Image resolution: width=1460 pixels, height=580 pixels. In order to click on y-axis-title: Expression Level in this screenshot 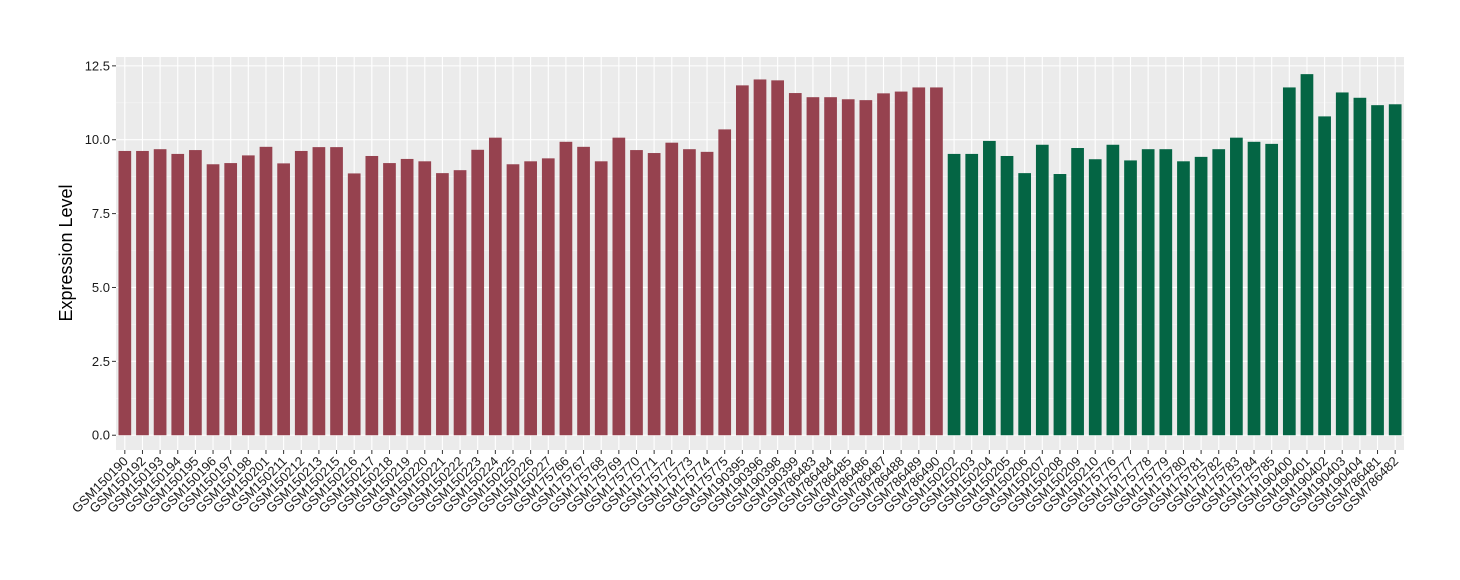, I will do `click(66, 252)`.